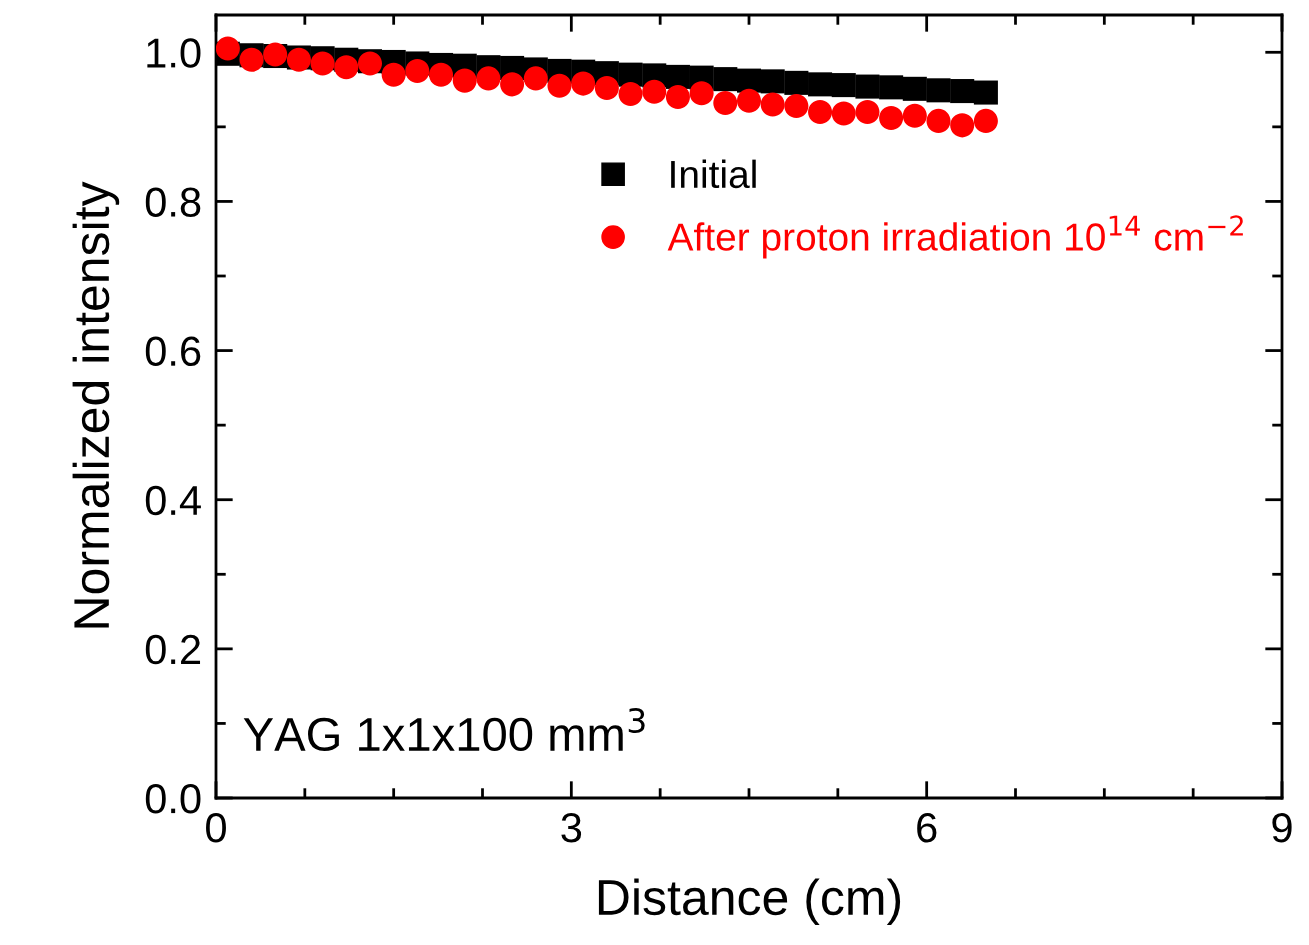 Image resolution: width=1309 pixels, height=945 pixels. I want to click on y-tick-label: 0.6, so click(173, 351).